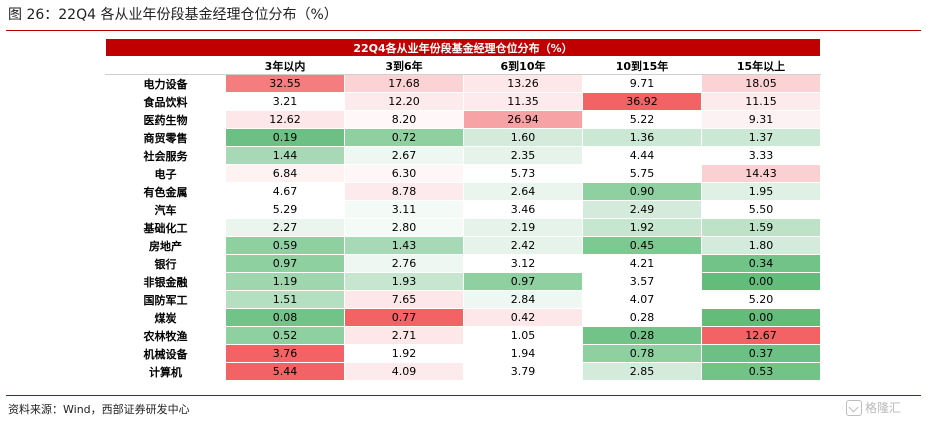  What do you see at coordinates (165, 119) in the screenshot?
I see `row-label: 医药生物` at bounding box center [165, 119].